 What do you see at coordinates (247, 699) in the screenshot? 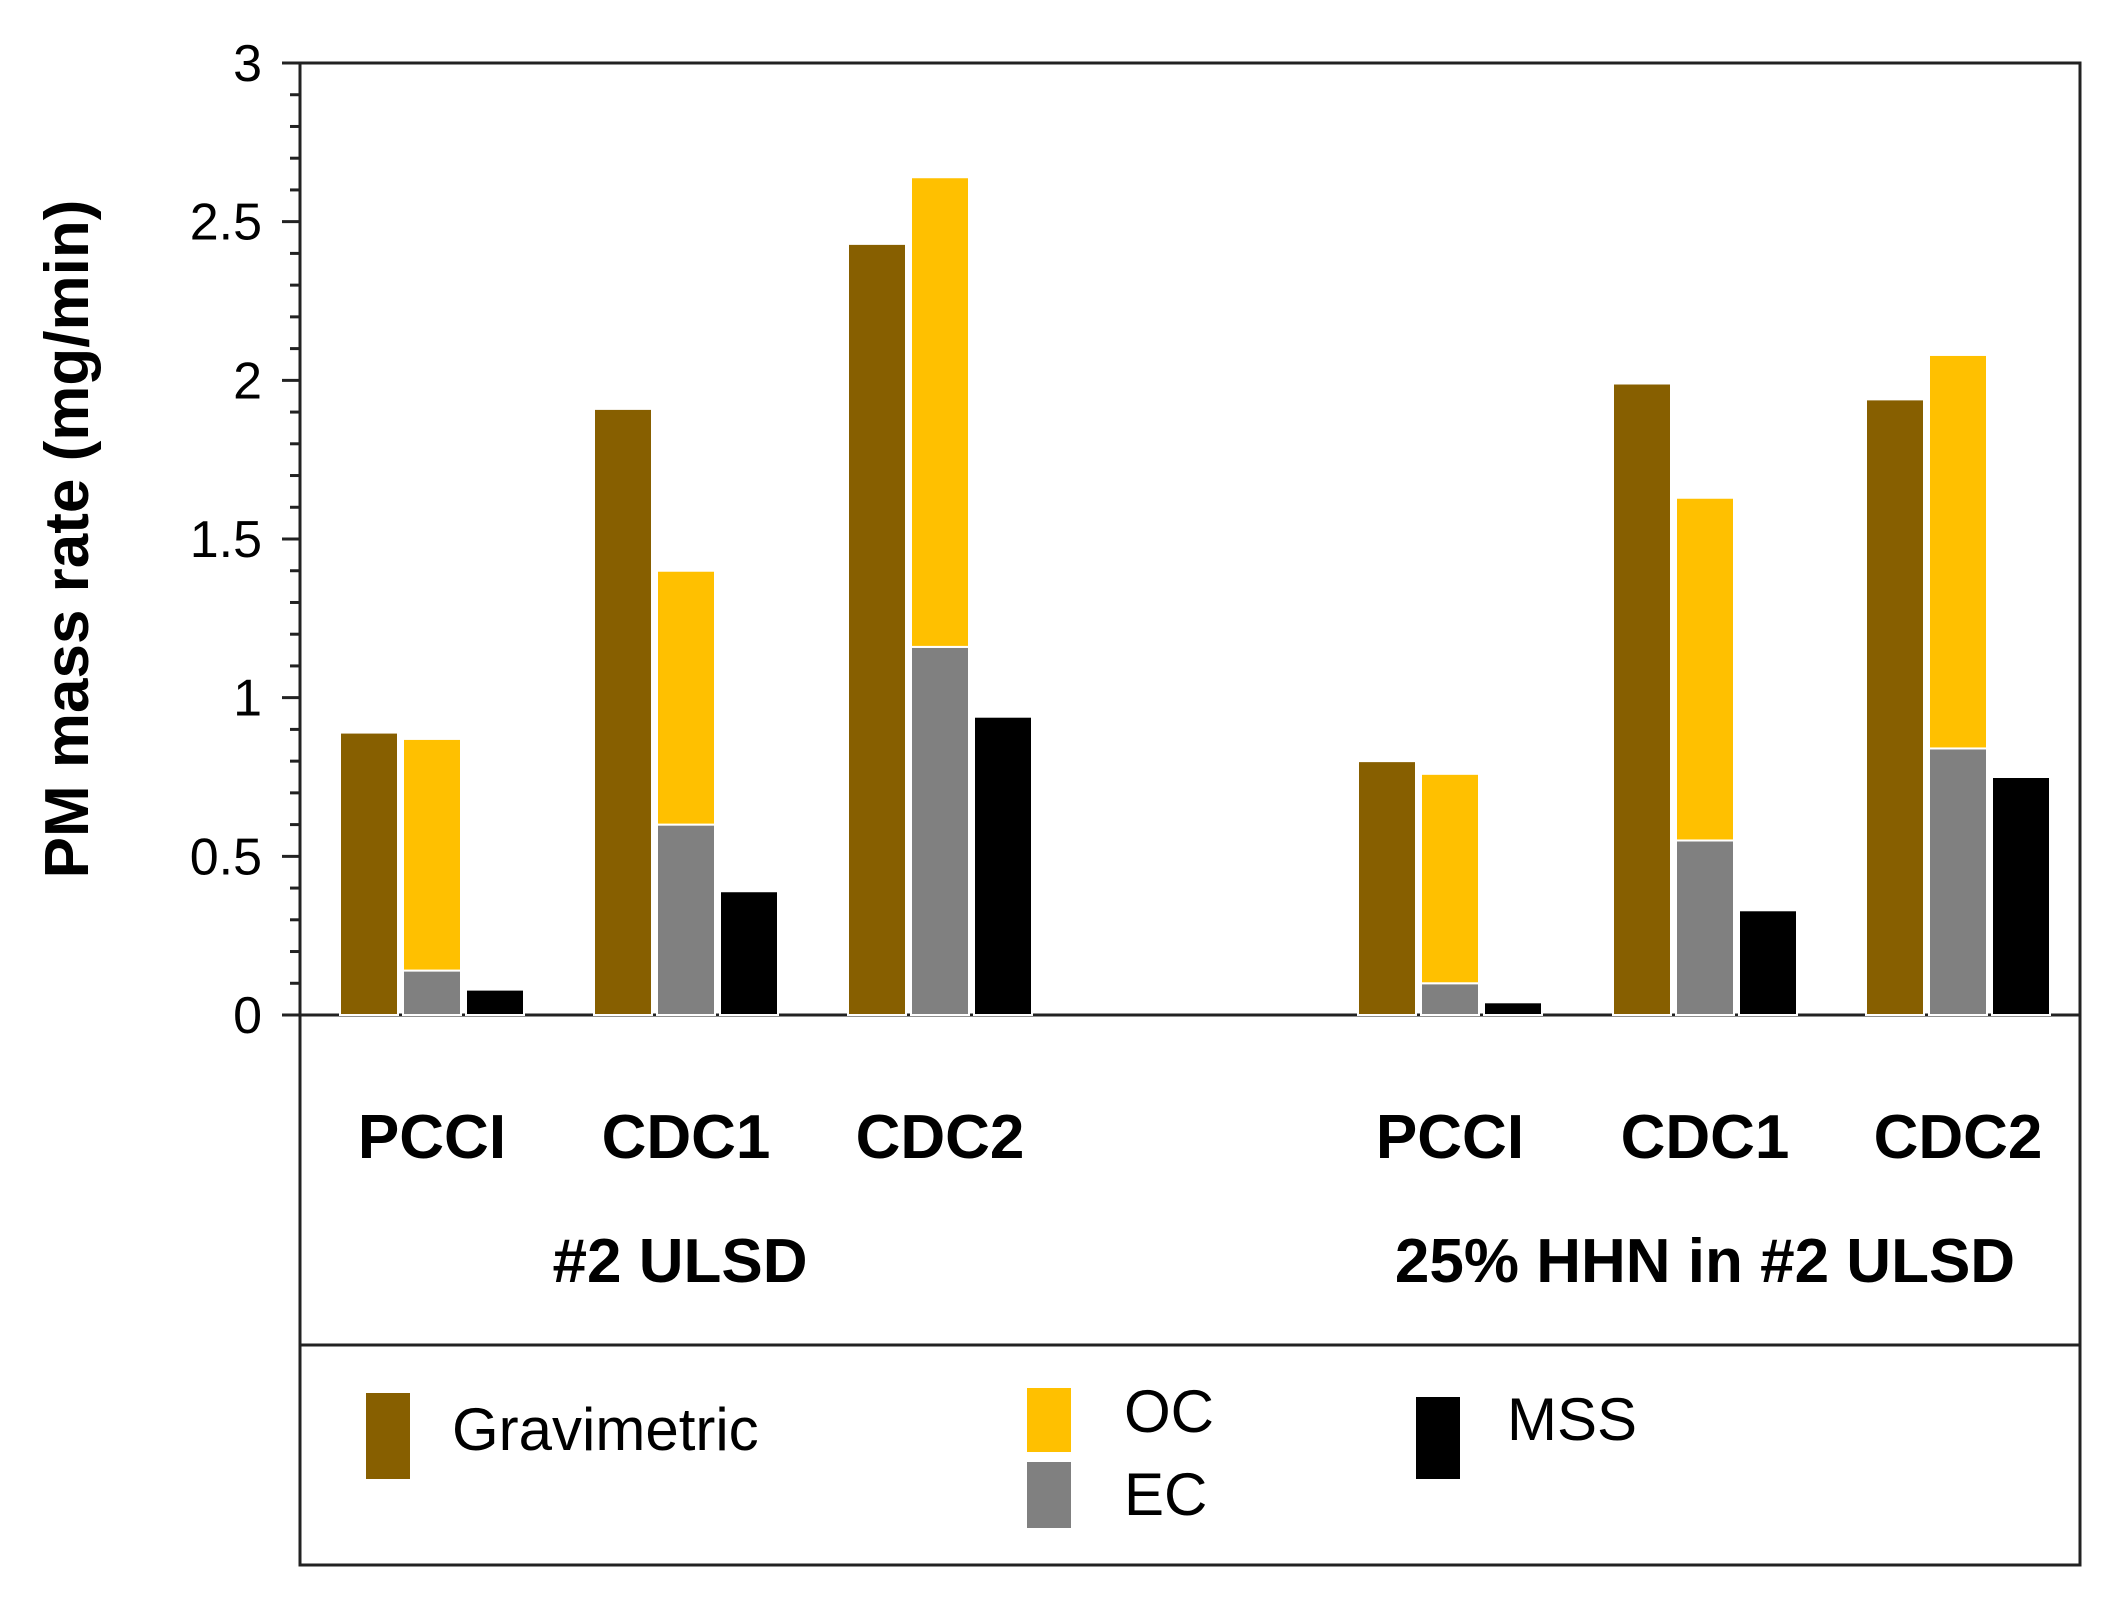
I see `y-tick-label: 1` at bounding box center [247, 699].